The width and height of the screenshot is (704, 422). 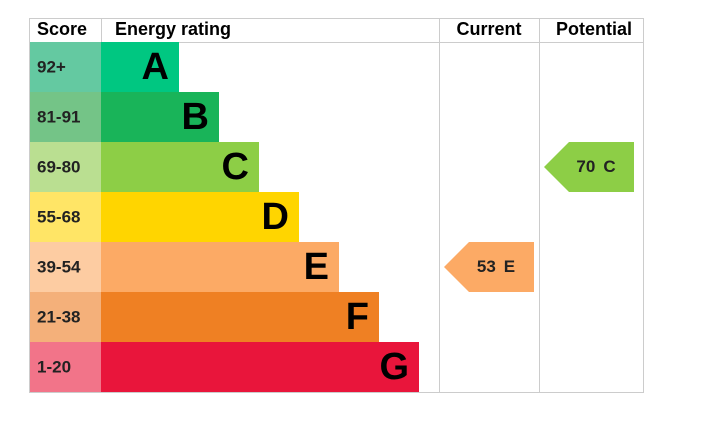 I want to click on score-label: 69-80, so click(x=58, y=166).